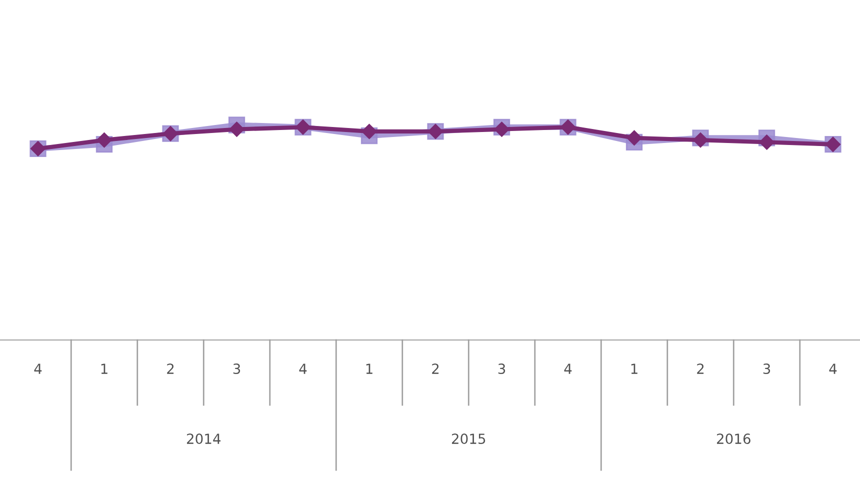 This screenshot has width=860, height=480. What do you see at coordinates (203, 439) in the screenshot?
I see `text: 2014` at bounding box center [203, 439].